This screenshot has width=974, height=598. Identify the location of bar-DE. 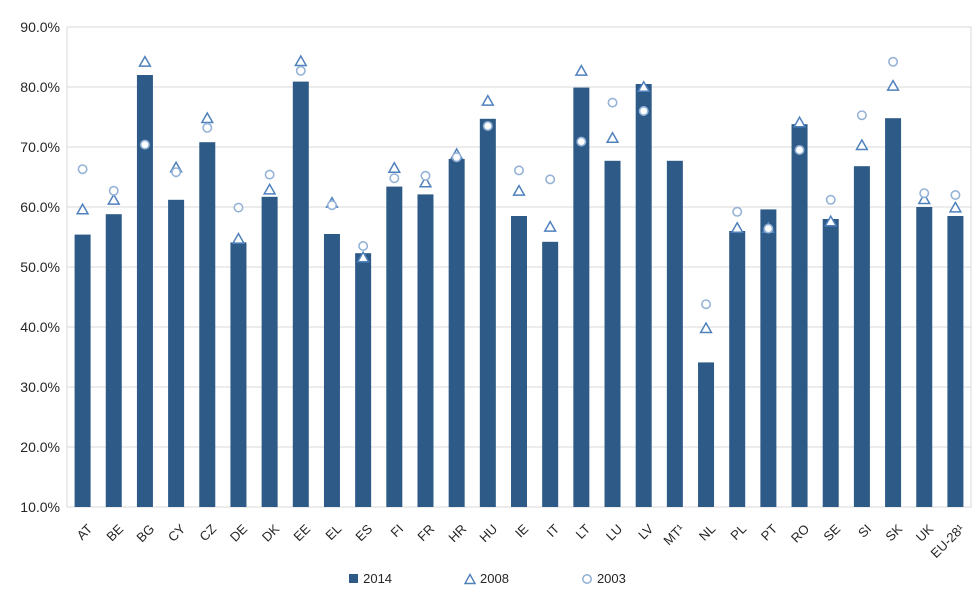
(238, 374).